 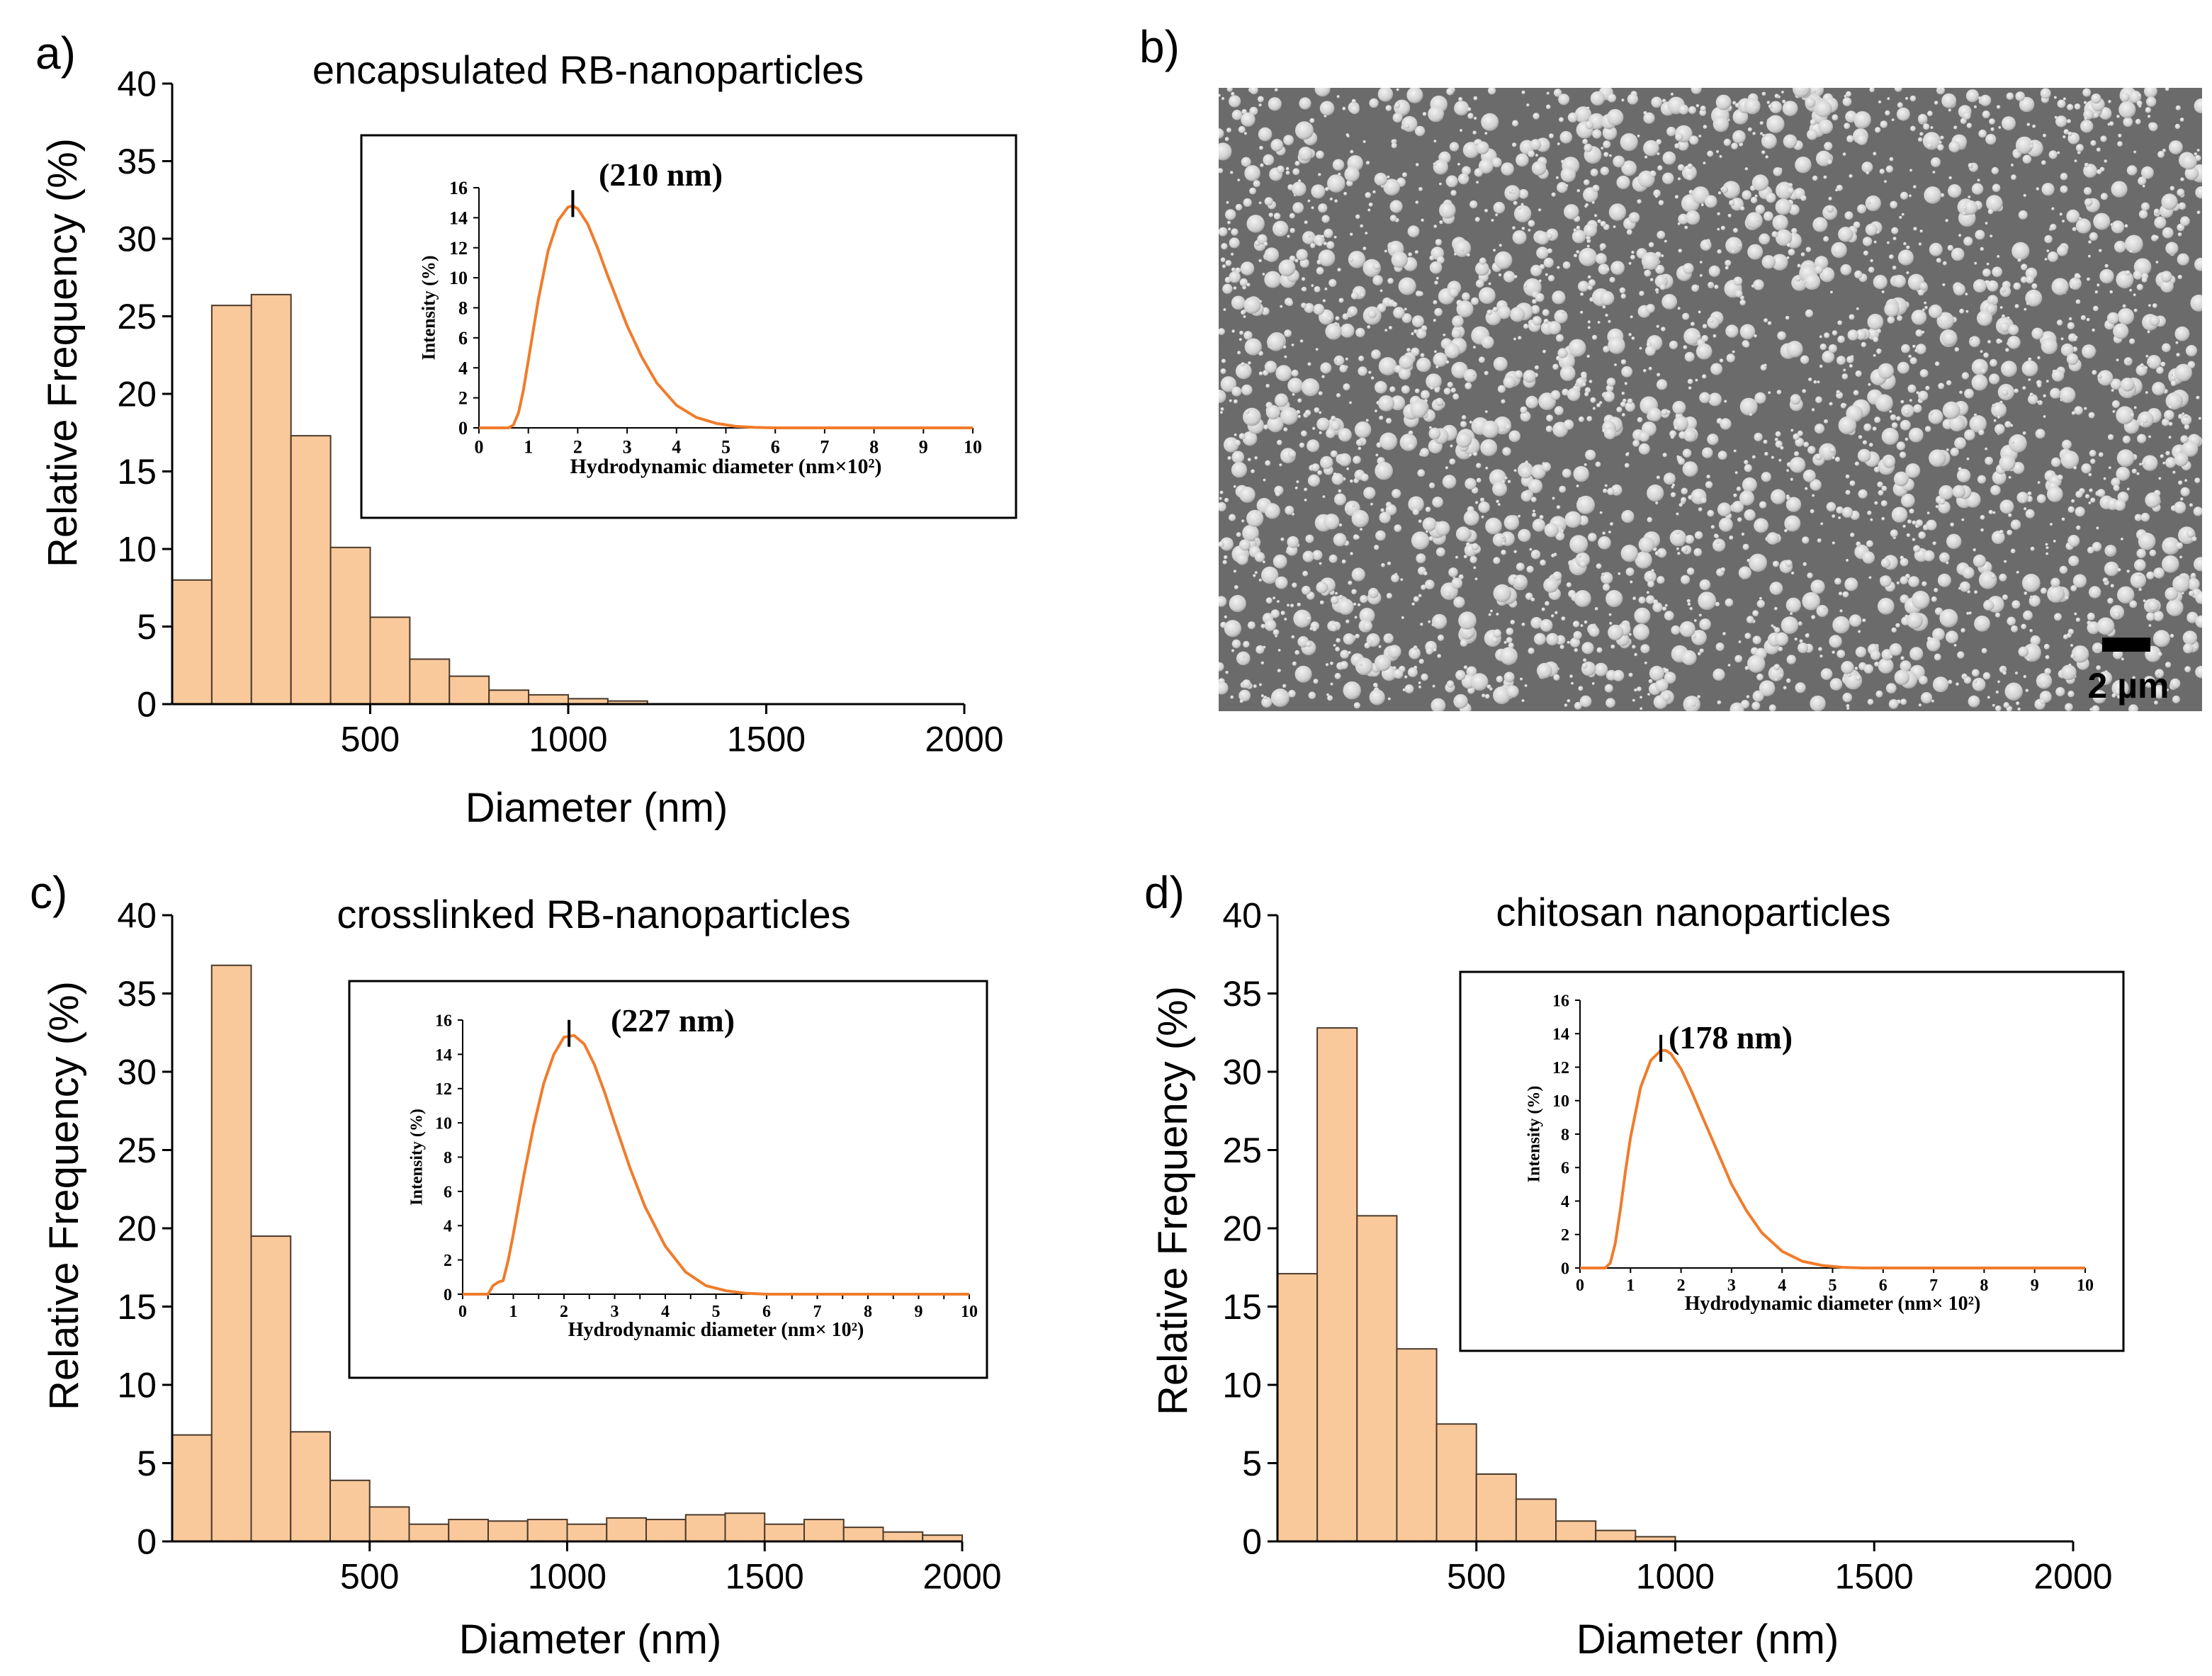 What do you see at coordinates (590, 1639) in the screenshot?
I see `x-axis-label: Diameter (nm)` at bounding box center [590, 1639].